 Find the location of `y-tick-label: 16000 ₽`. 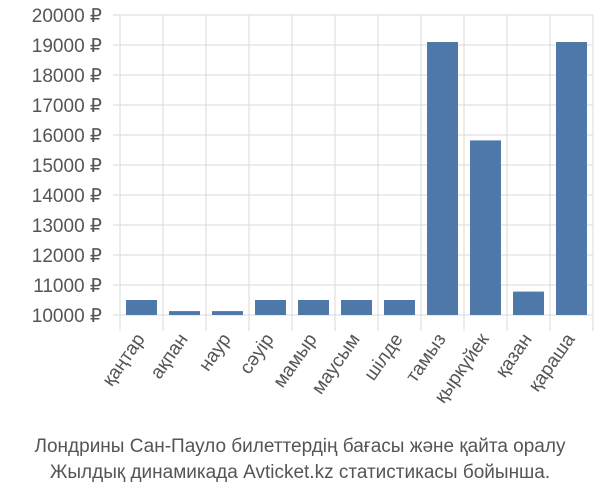

y-tick-label: 16000 ₽ is located at coordinates (67, 136).